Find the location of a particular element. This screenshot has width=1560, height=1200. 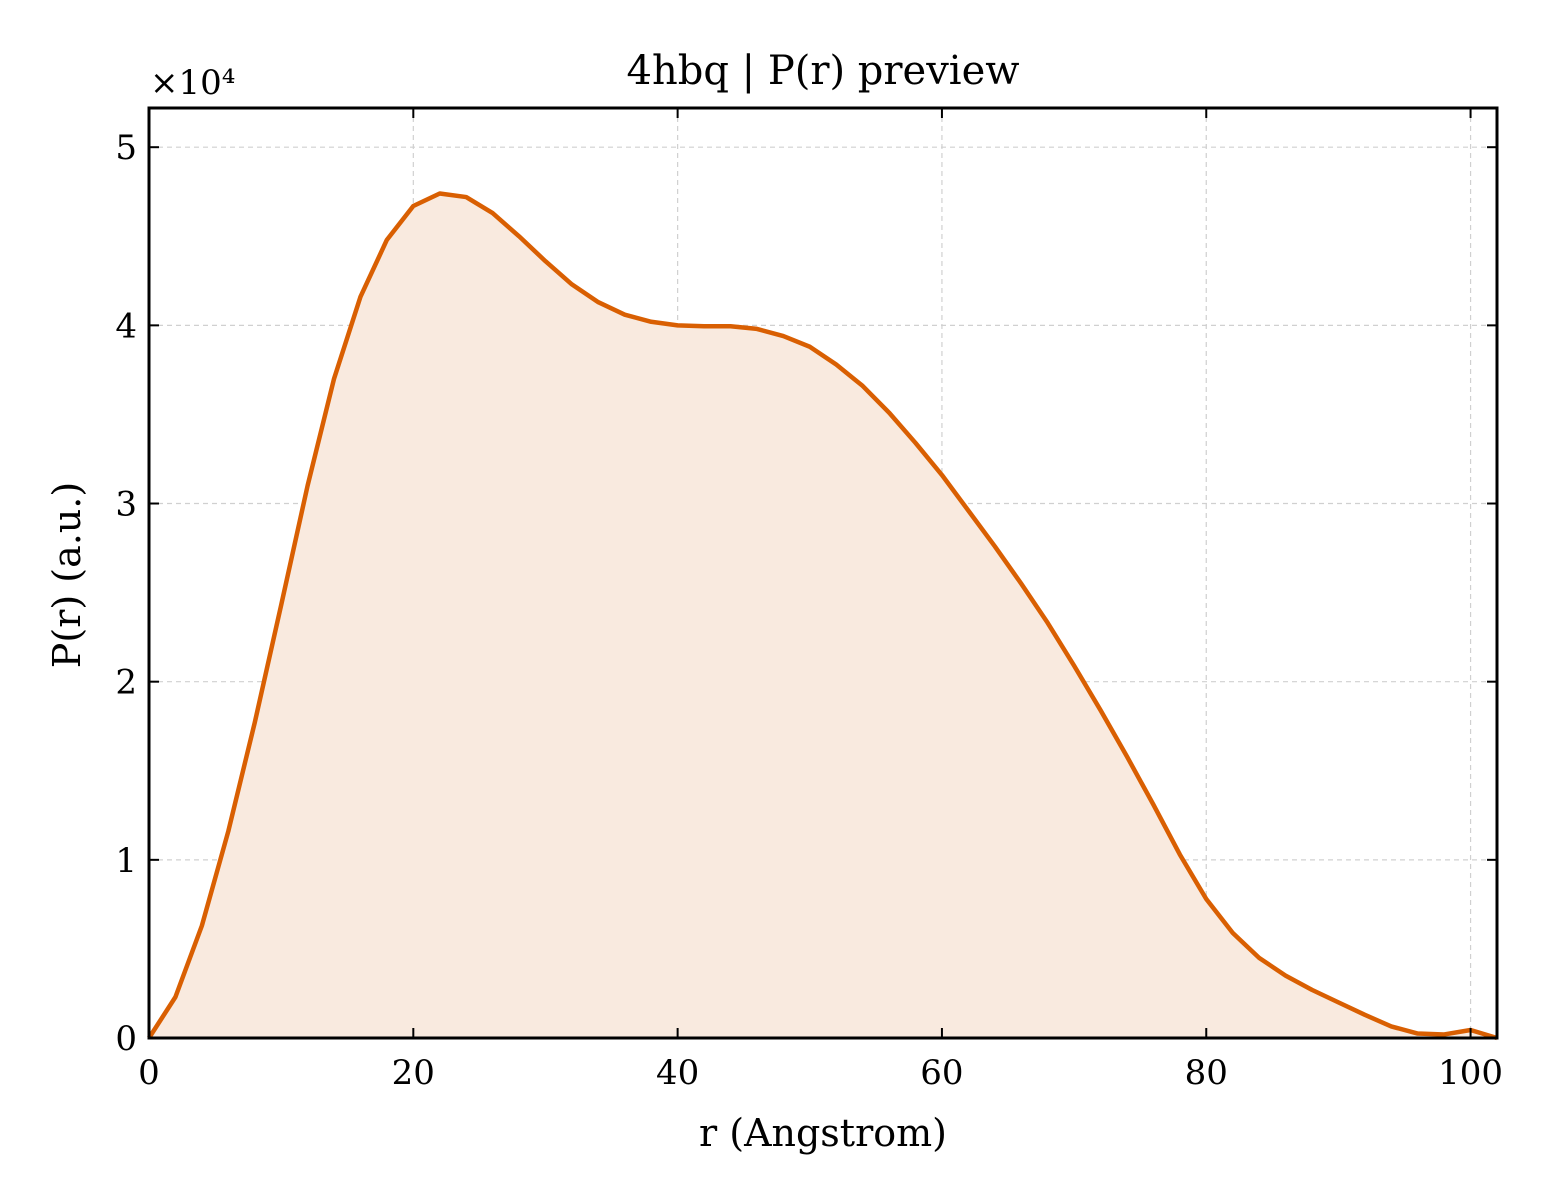

chart-title: 4hbq | P(r) preview is located at coordinates (823, 71).